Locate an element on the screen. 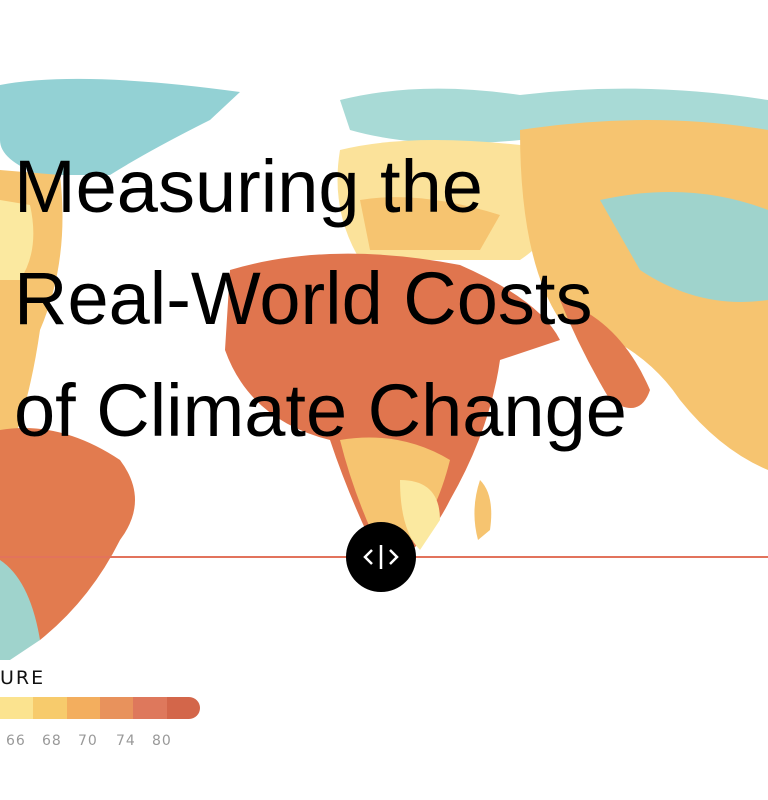 The image size is (768, 800). legend-color-bar is located at coordinates (100, 708).